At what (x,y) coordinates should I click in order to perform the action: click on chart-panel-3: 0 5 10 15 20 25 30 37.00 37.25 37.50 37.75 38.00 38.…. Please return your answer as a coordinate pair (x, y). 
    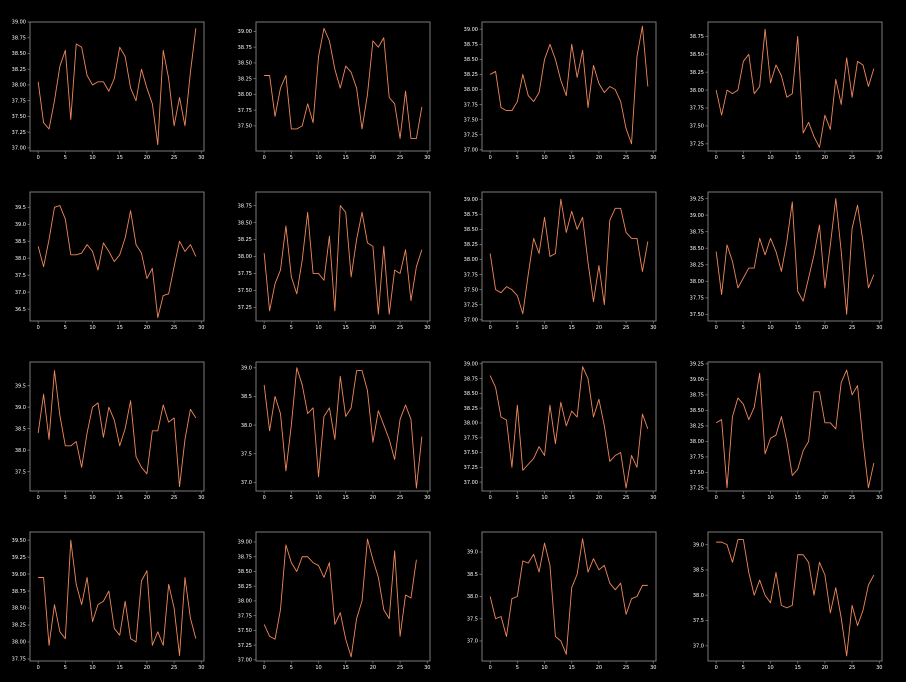
    Looking at the image, I should click on (560, 91).